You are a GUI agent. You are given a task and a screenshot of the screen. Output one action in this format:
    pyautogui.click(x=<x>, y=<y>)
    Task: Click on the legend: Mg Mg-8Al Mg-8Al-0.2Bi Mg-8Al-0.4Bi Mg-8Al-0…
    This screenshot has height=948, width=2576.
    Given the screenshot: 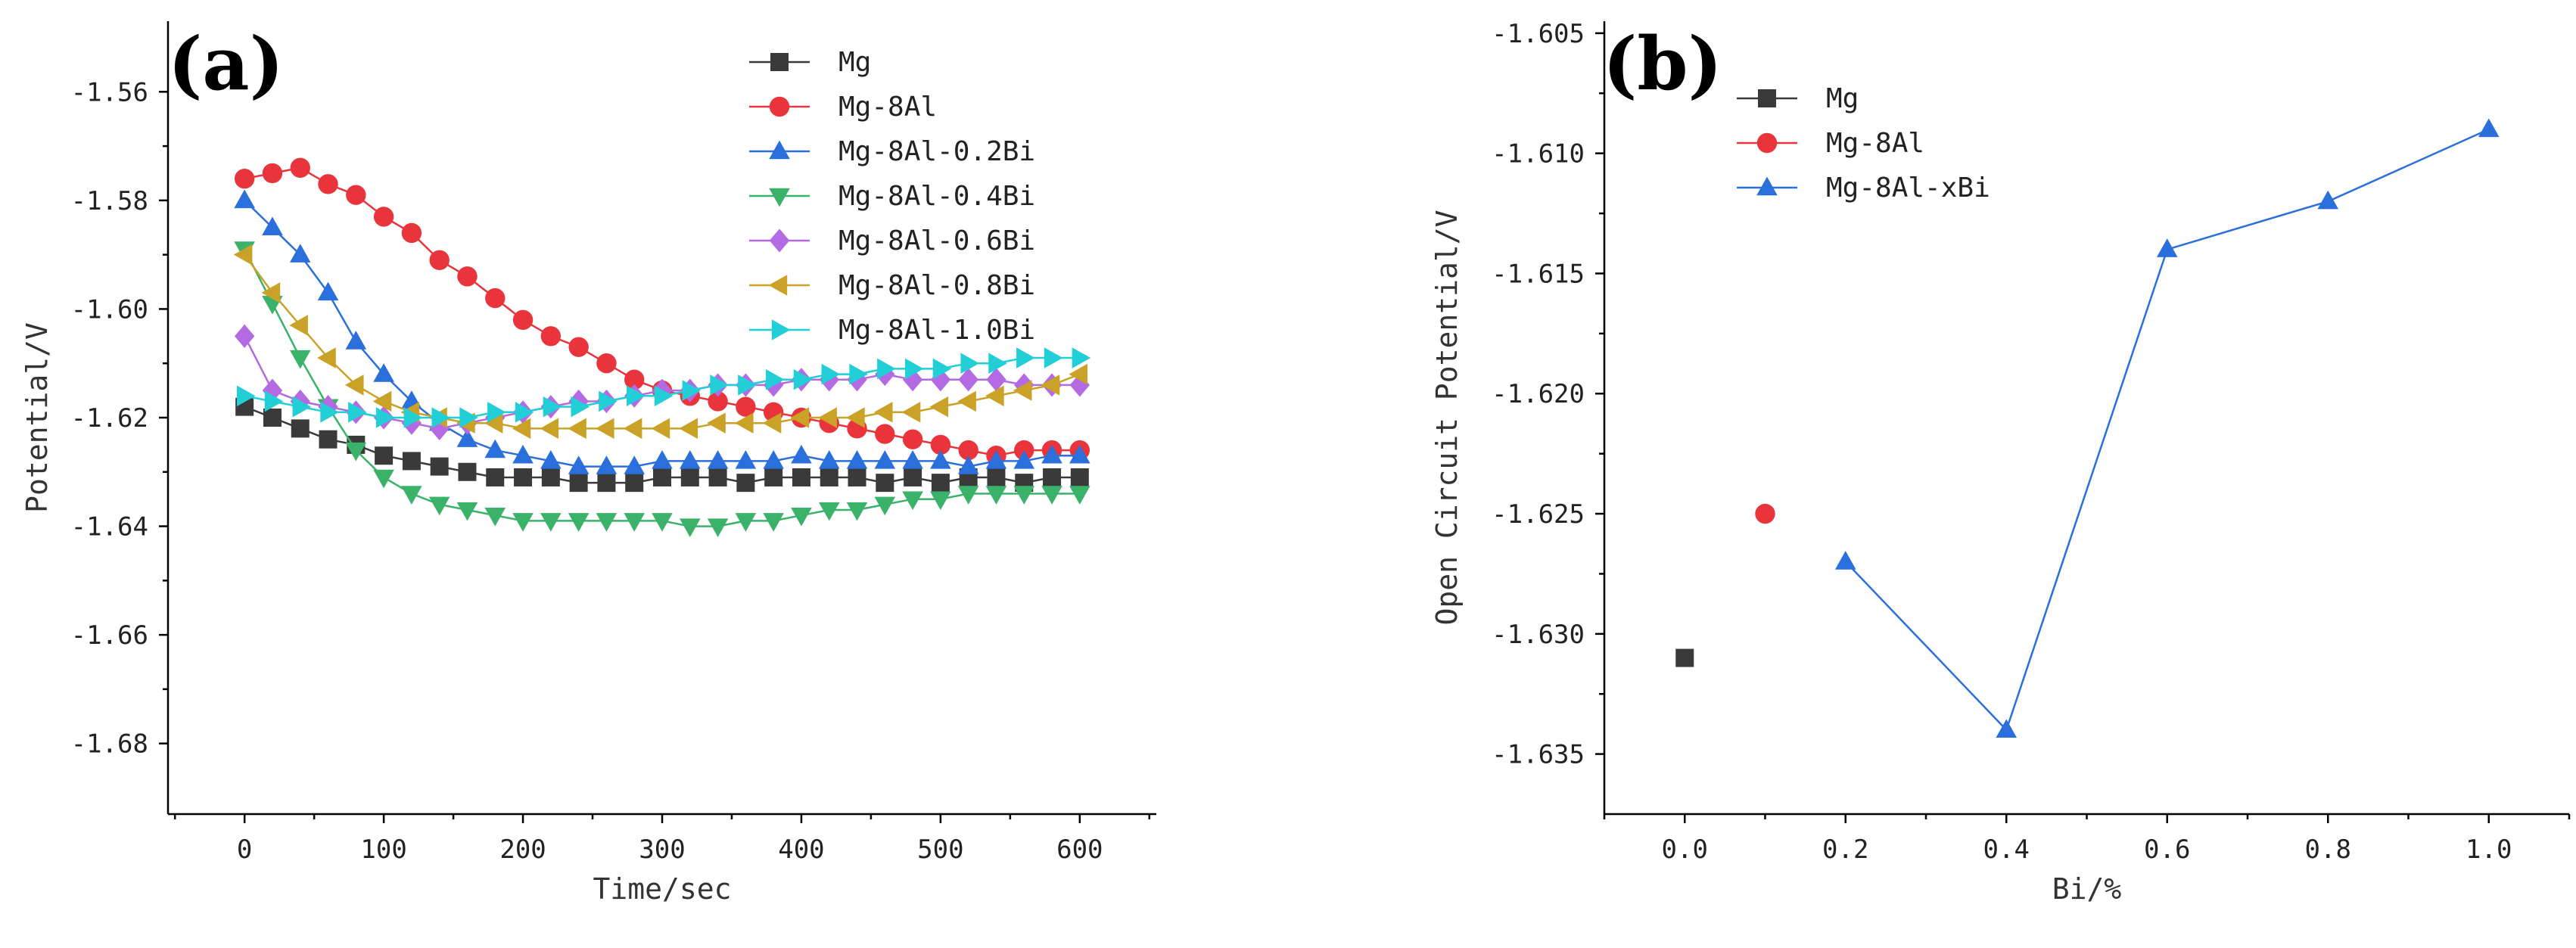 What is the action you would take?
    pyautogui.click(x=892, y=196)
    